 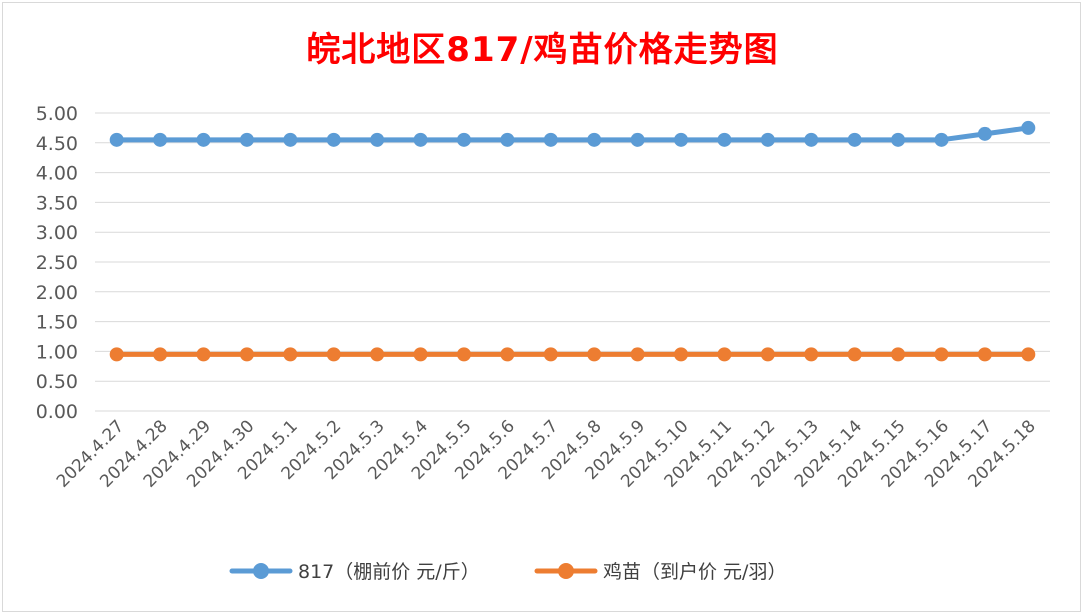 I want to click on y-tick-label: 1.50, so click(x=57, y=323).